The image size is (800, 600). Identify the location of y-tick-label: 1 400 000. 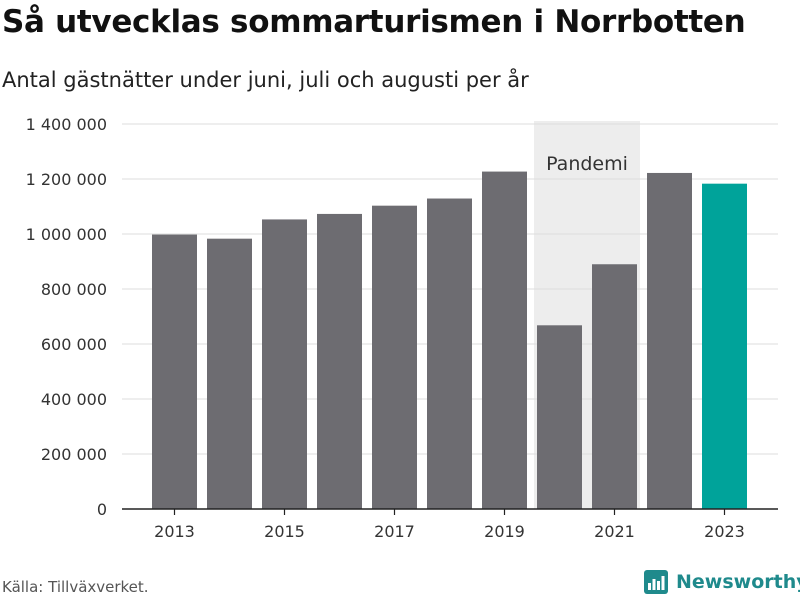
(66, 124).